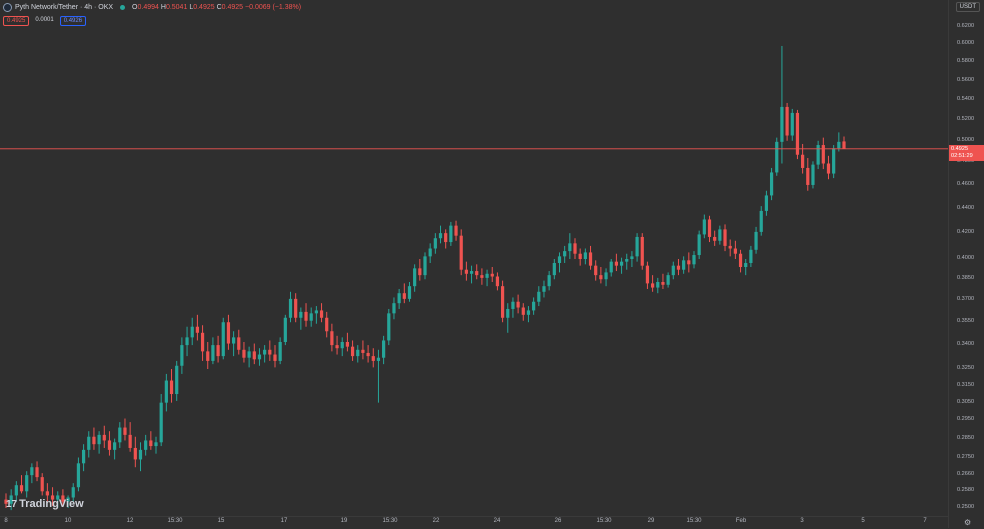 Image resolution: width=984 pixels, height=529 pixels. What do you see at coordinates (967, 7) in the screenshot?
I see `currency-button: USDT` at bounding box center [967, 7].